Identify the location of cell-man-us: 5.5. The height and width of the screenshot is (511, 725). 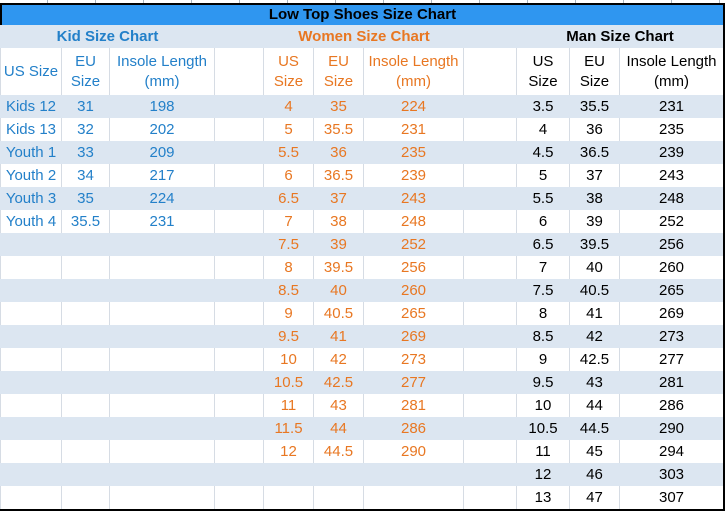
(543, 198).